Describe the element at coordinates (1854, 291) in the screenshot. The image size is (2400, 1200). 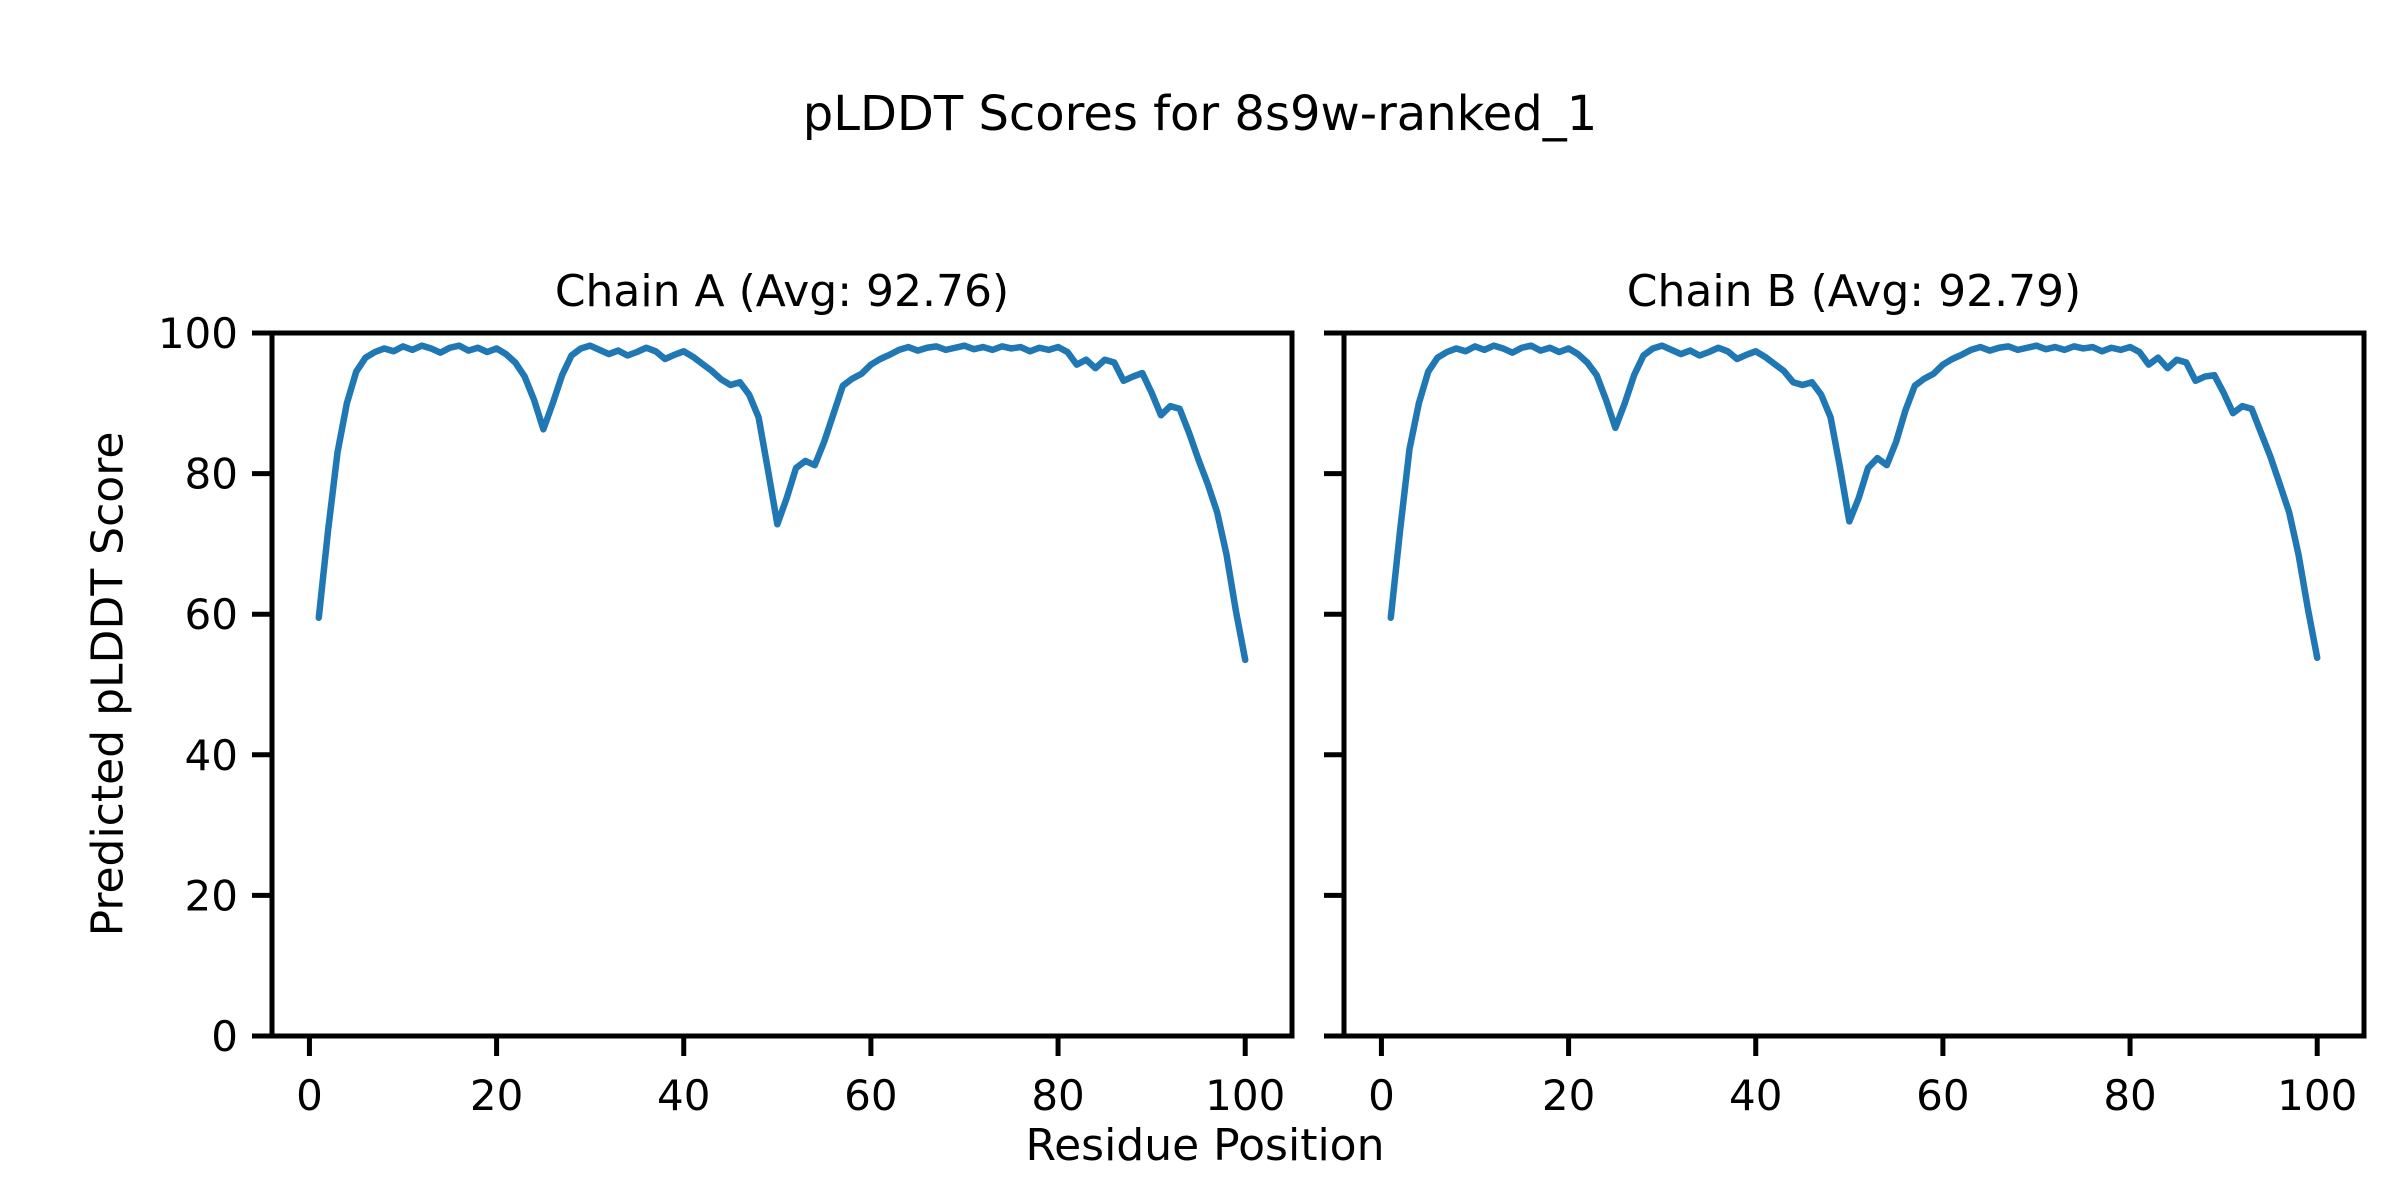
I see `axes-b-title: Chain B (Avg: 92.79)` at that location.